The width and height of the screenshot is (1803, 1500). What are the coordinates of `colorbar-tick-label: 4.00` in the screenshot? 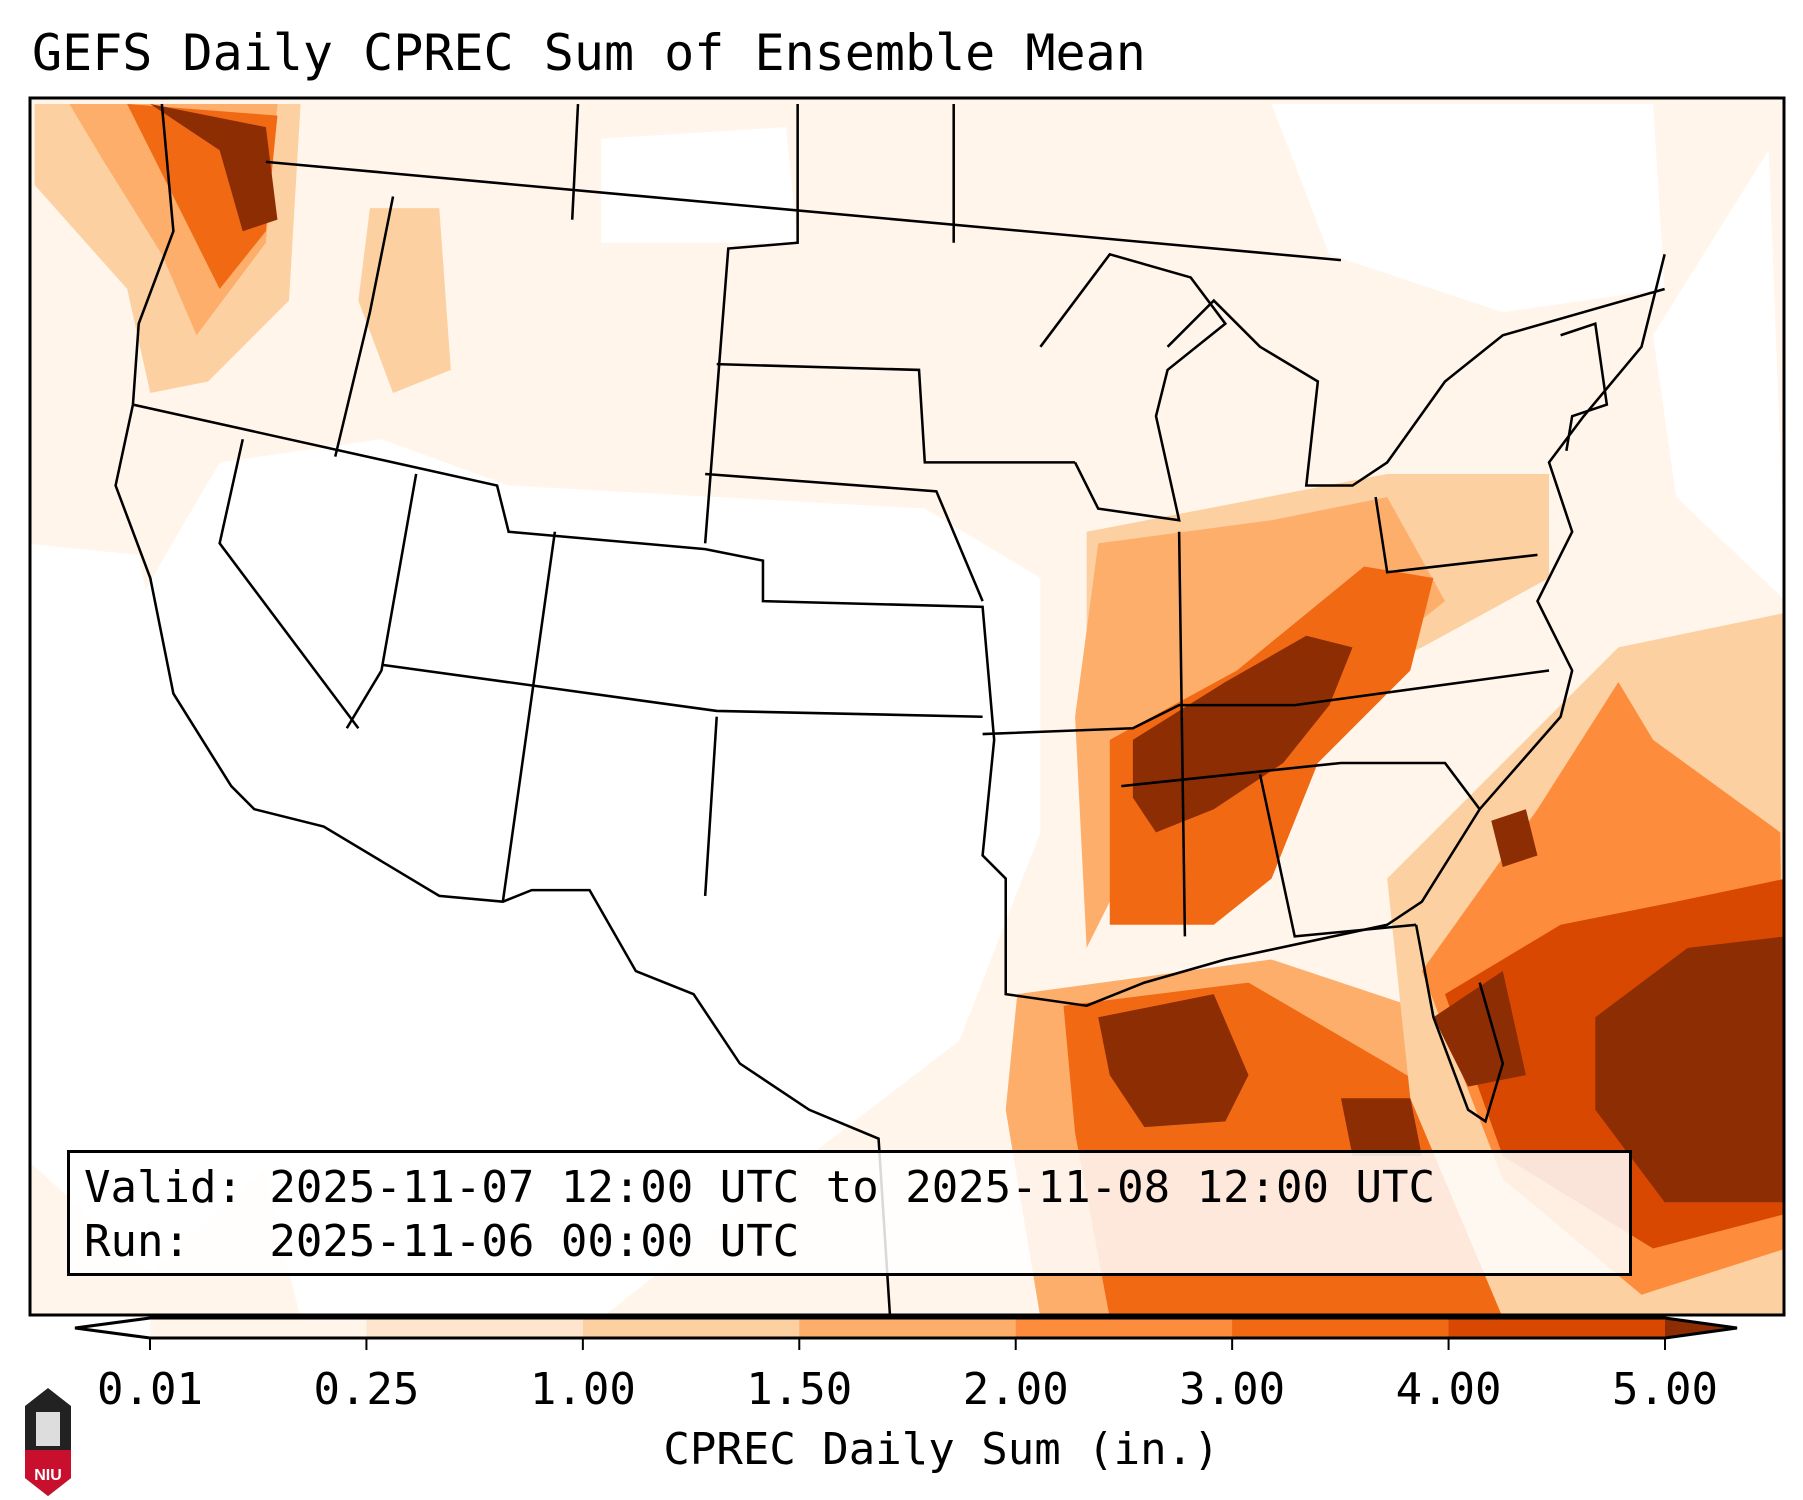 It's located at (1448, 1389).